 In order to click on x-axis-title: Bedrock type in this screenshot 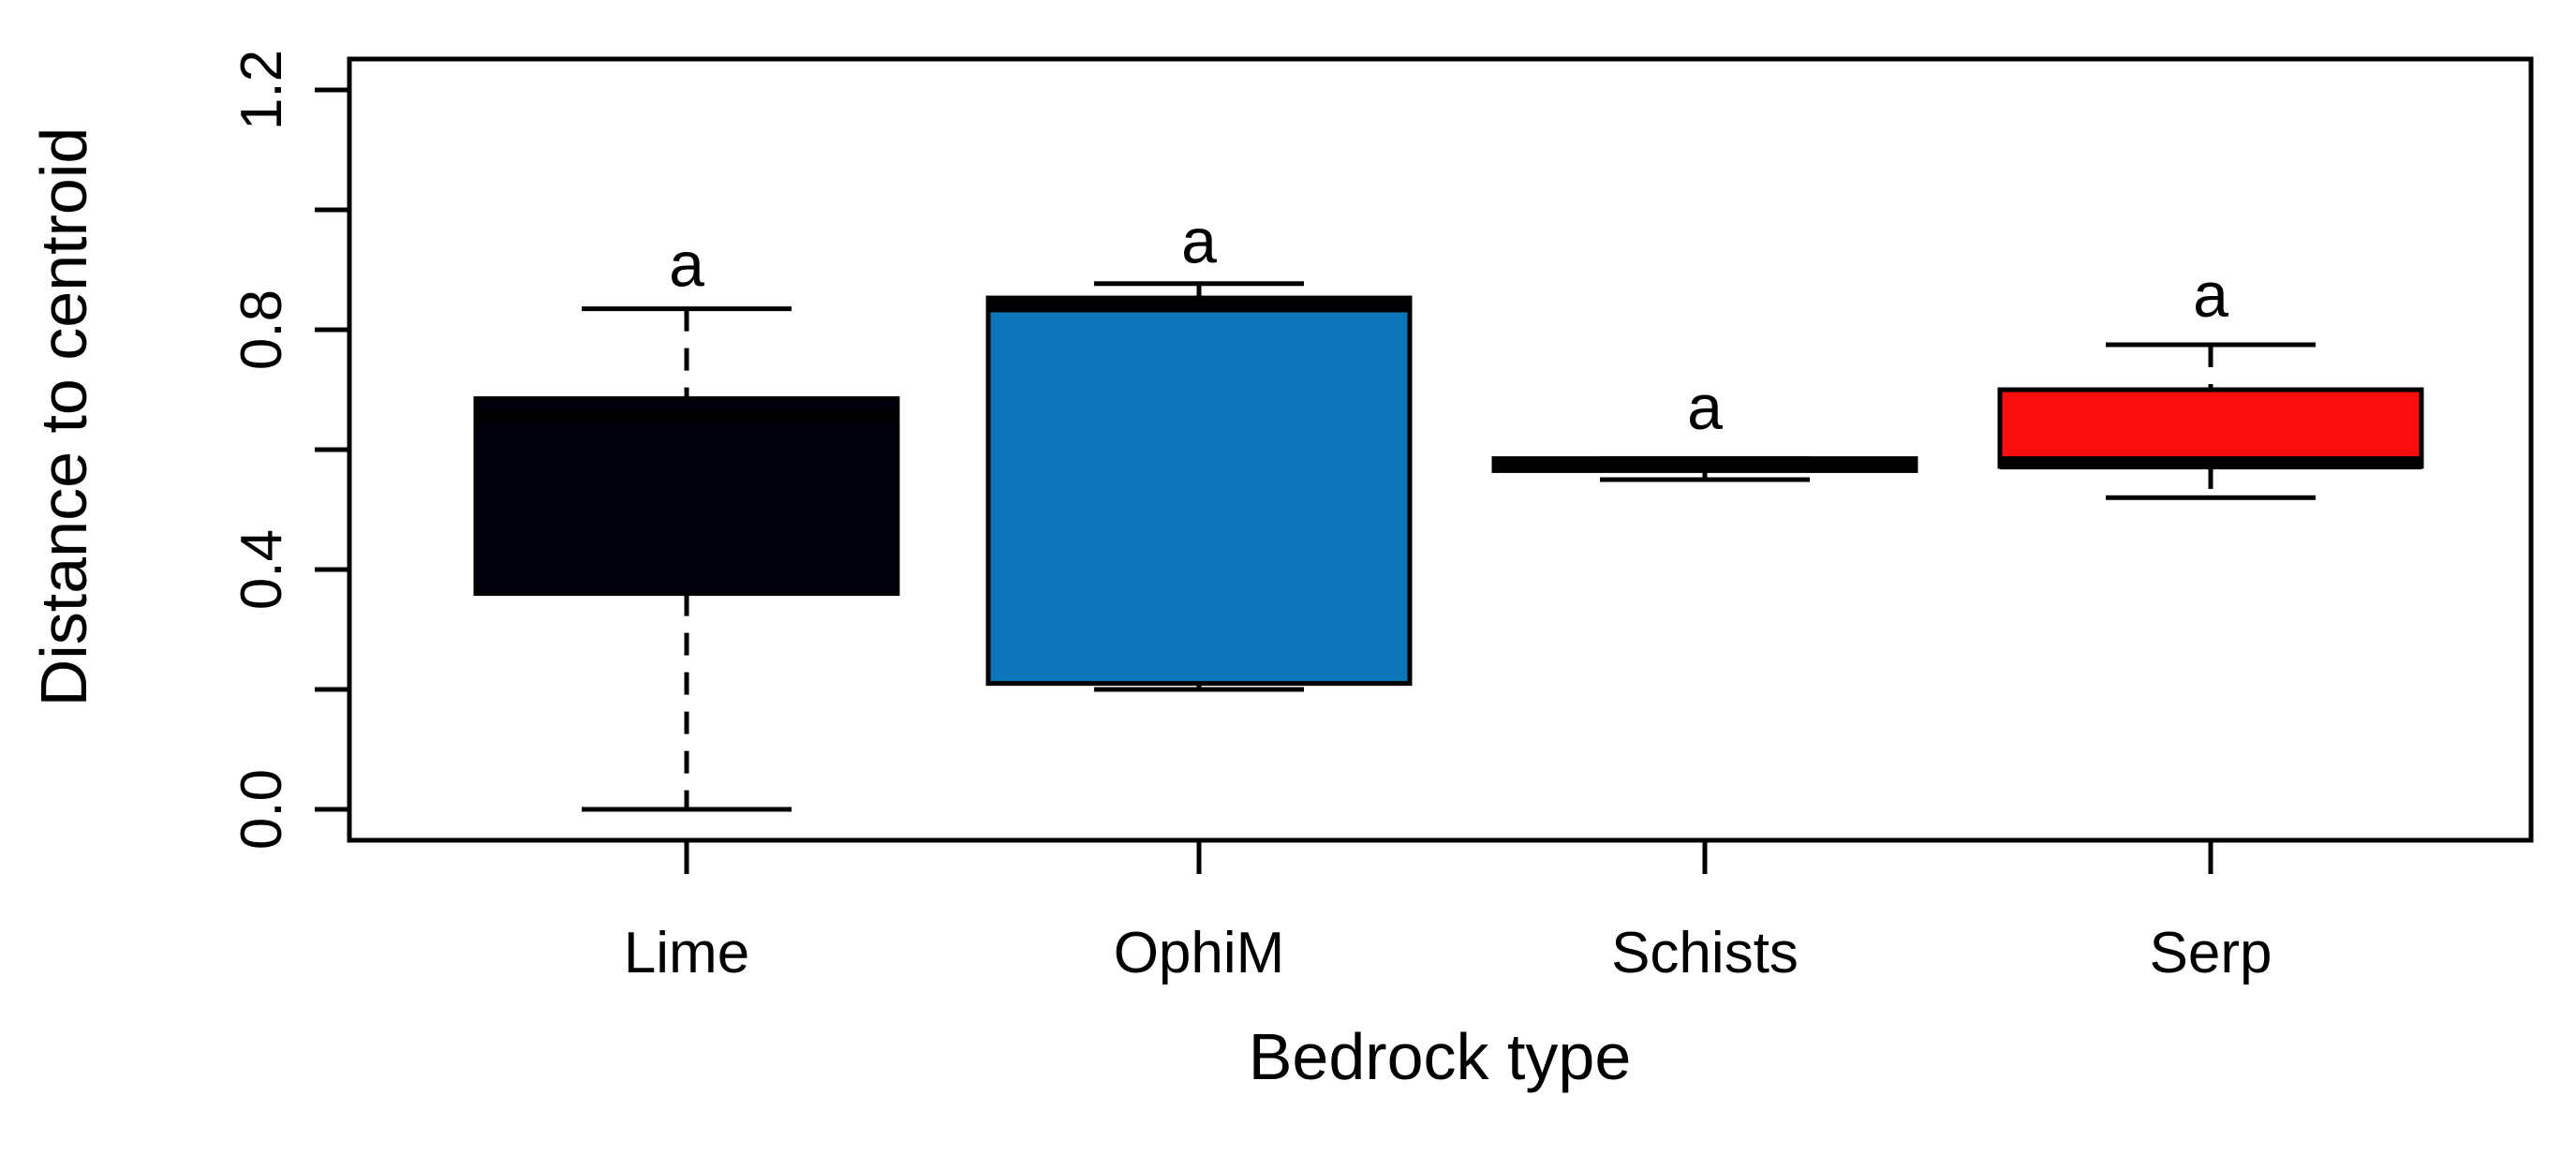, I will do `click(1440, 1056)`.